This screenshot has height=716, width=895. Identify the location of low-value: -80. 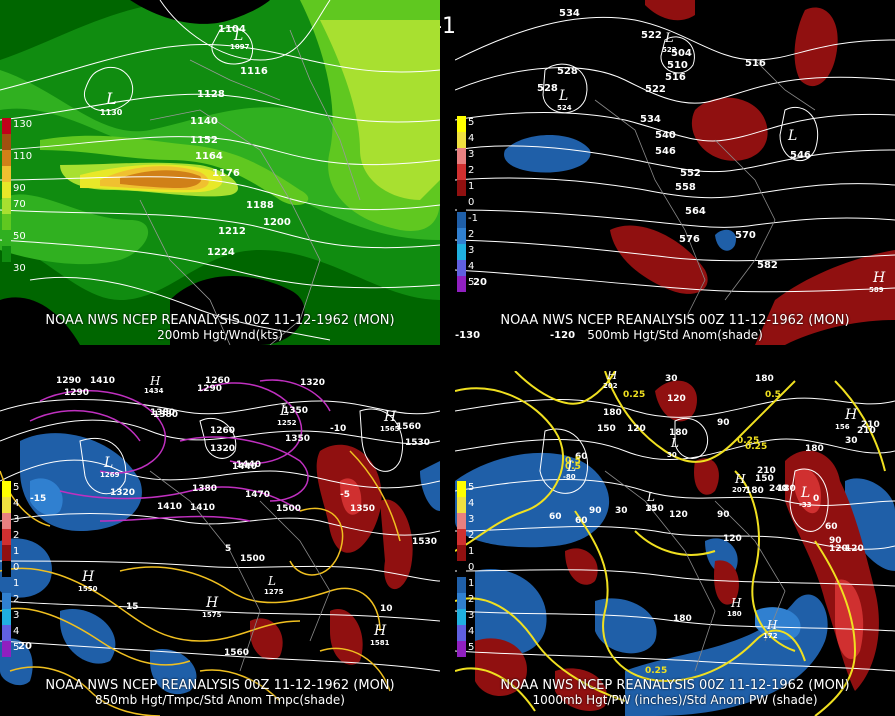
(569, 477).